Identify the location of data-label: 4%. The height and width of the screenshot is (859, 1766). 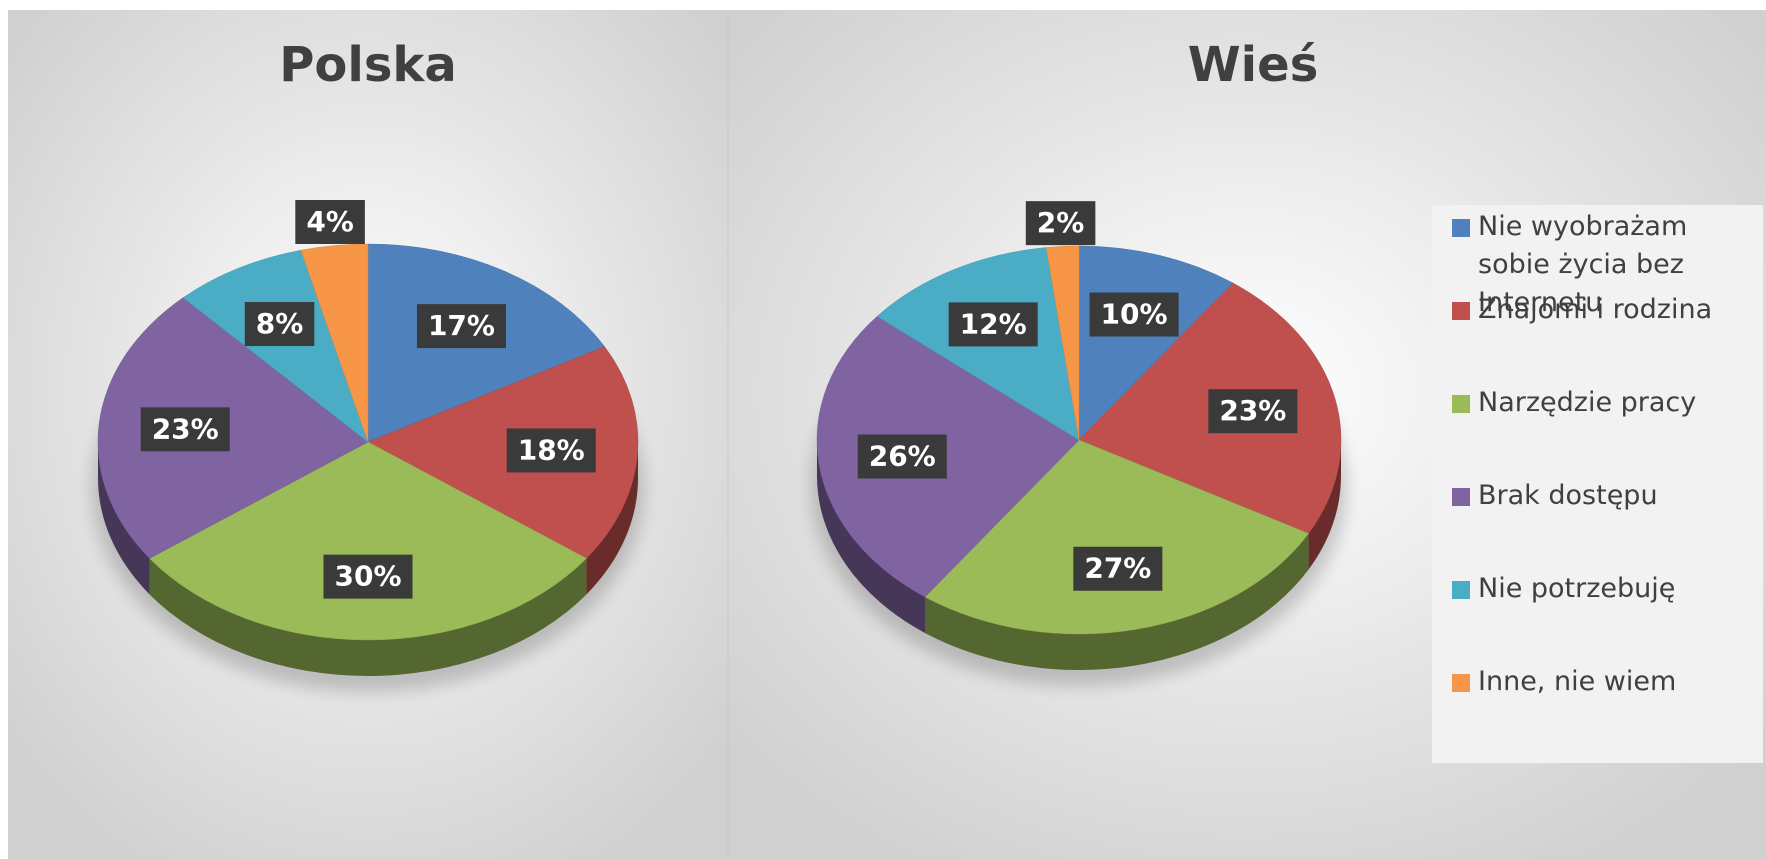
(330, 221).